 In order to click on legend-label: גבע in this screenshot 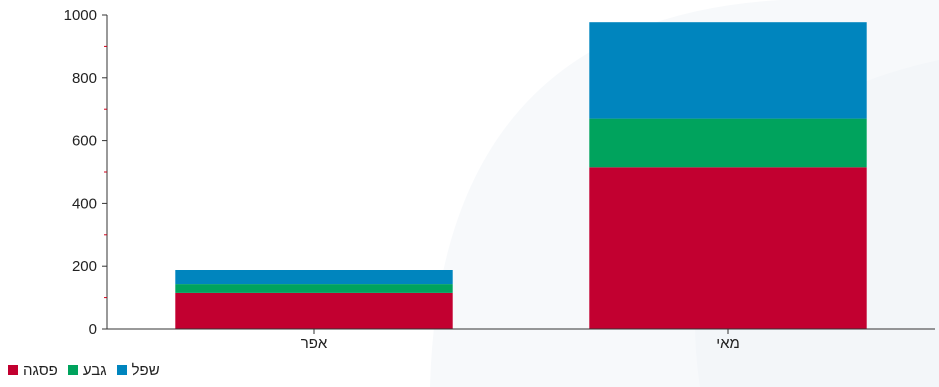, I will do `click(94, 370)`.